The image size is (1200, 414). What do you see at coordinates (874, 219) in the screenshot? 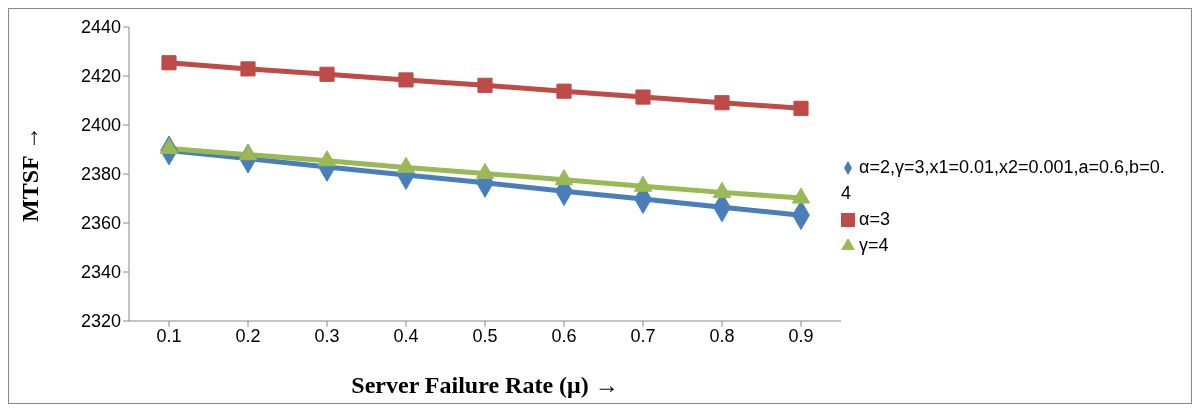
I see `legend-label: α=3` at bounding box center [874, 219].